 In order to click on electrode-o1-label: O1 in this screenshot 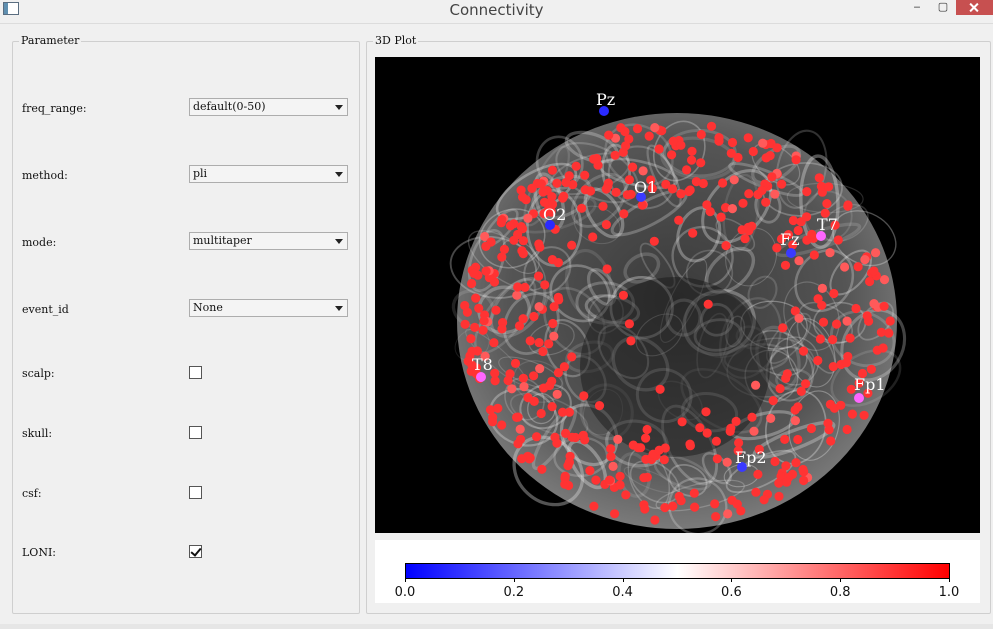, I will do `click(645, 187)`.